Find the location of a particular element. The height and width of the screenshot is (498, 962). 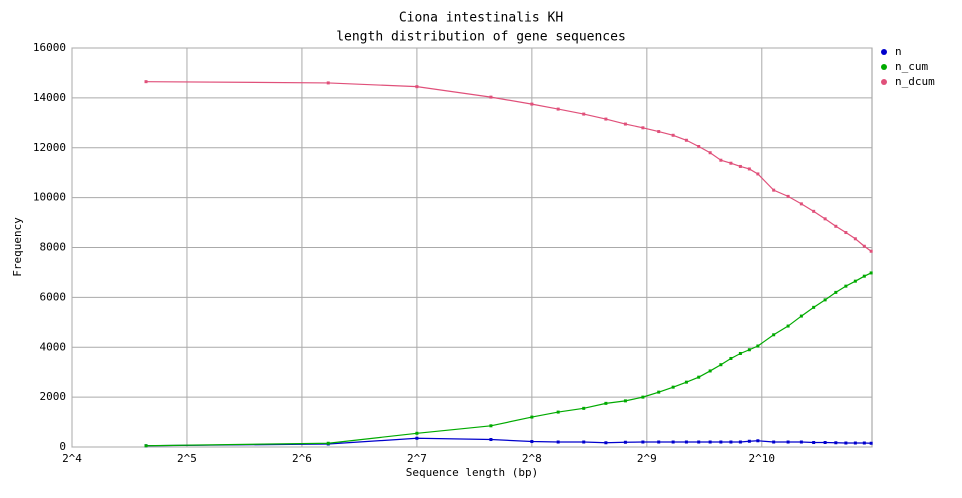

chart-title: Ciona intestinalis KH is located at coordinates (481, 18).